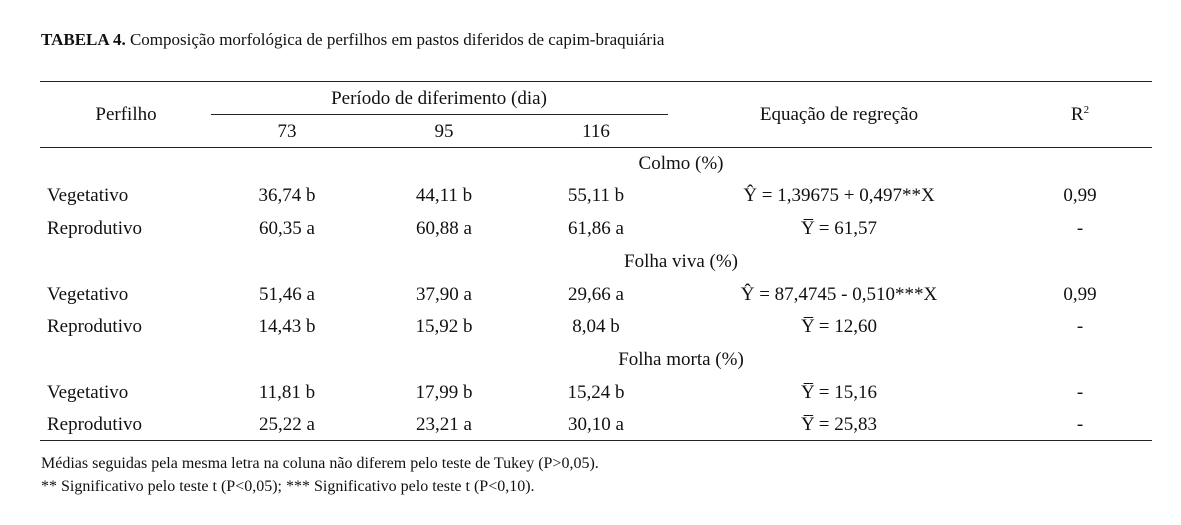 The height and width of the screenshot is (525, 1181). Describe the element at coordinates (596, 440) in the screenshot. I see `bottom-rule` at that location.